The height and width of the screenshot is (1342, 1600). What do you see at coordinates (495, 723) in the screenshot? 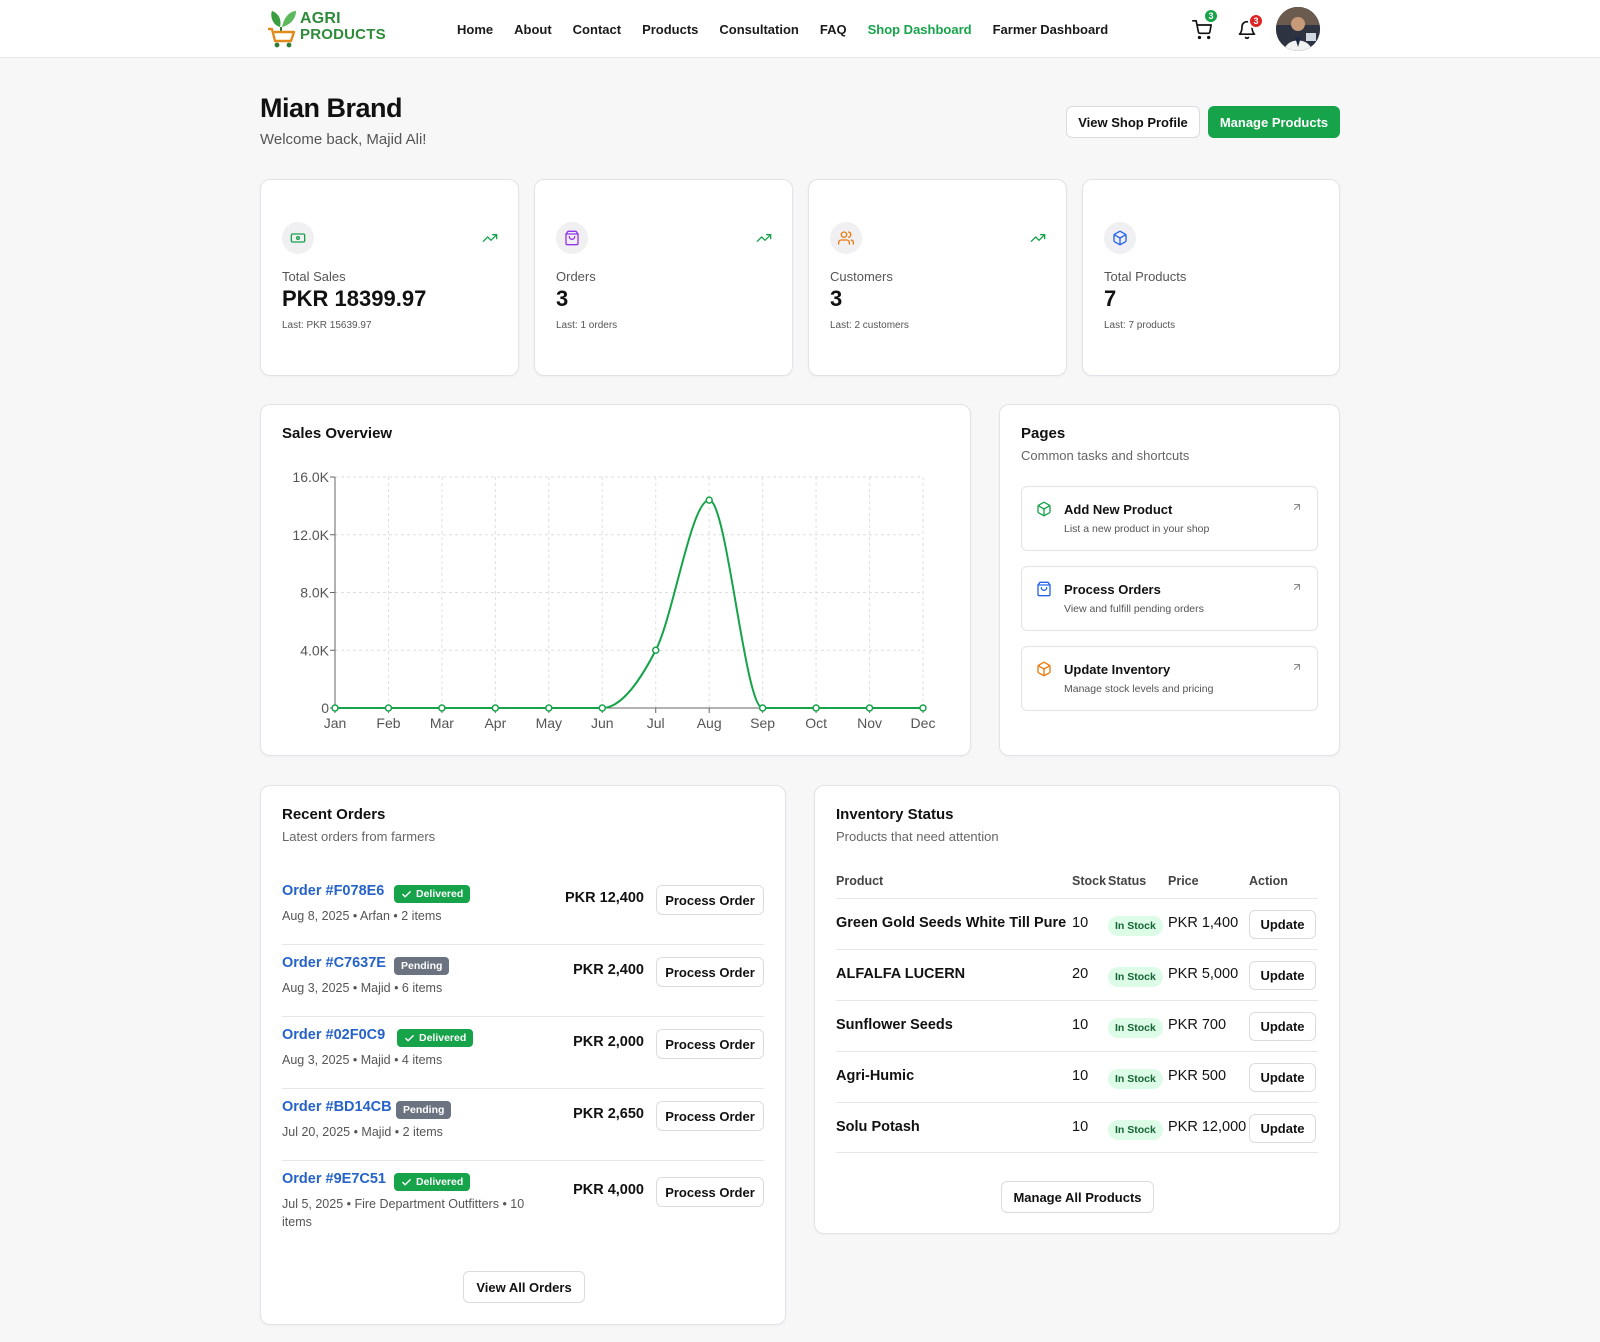
I see `x-tick-label: Apr` at bounding box center [495, 723].